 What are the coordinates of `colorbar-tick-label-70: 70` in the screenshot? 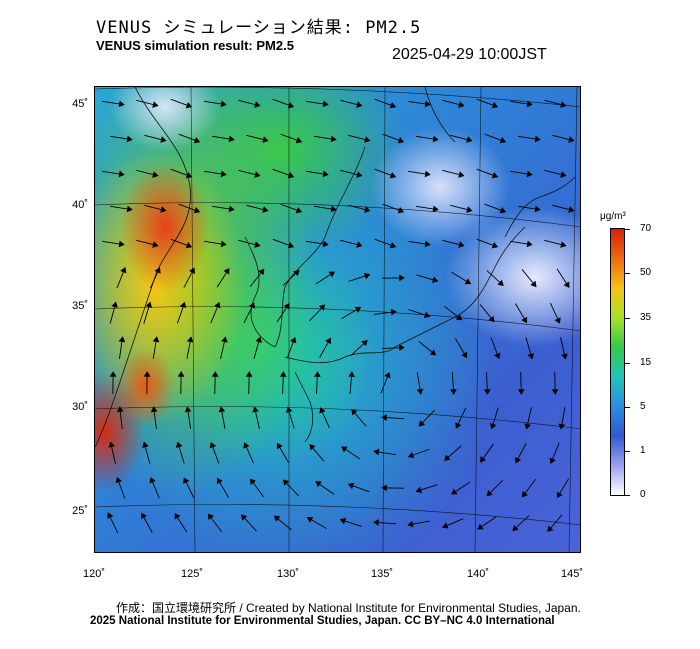 It's located at (646, 228).